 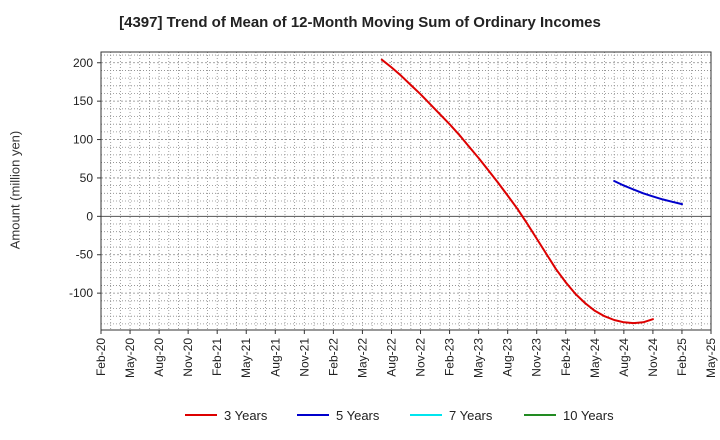 What do you see at coordinates (304, 357) in the screenshot?
I see `x-tick-label: Nov-21` at bounding box center [304, 357].